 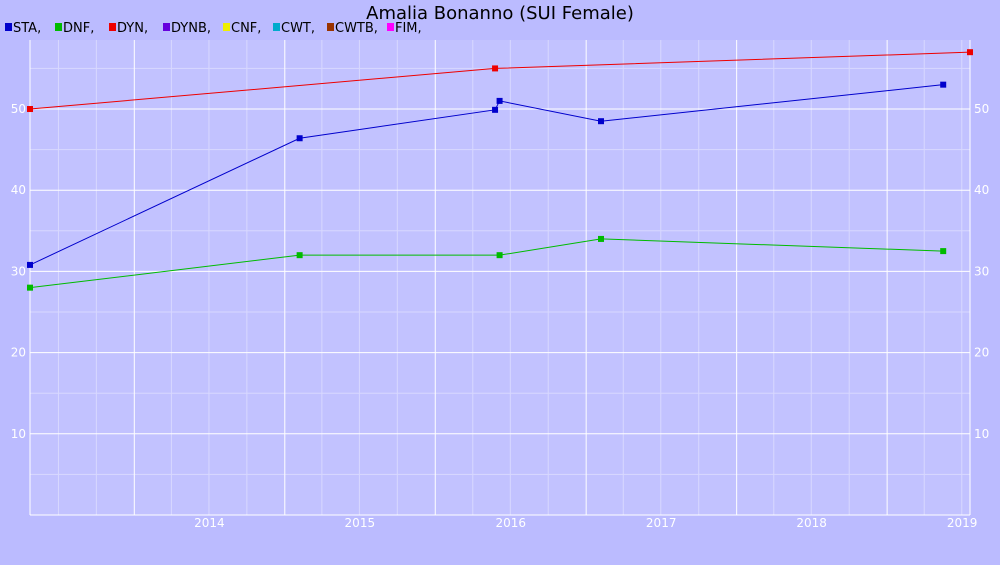 What do you see at coordinates (661, 523) in the screenshot?
I see `x-tick-label: 2017` at bounding box center [661, 523].